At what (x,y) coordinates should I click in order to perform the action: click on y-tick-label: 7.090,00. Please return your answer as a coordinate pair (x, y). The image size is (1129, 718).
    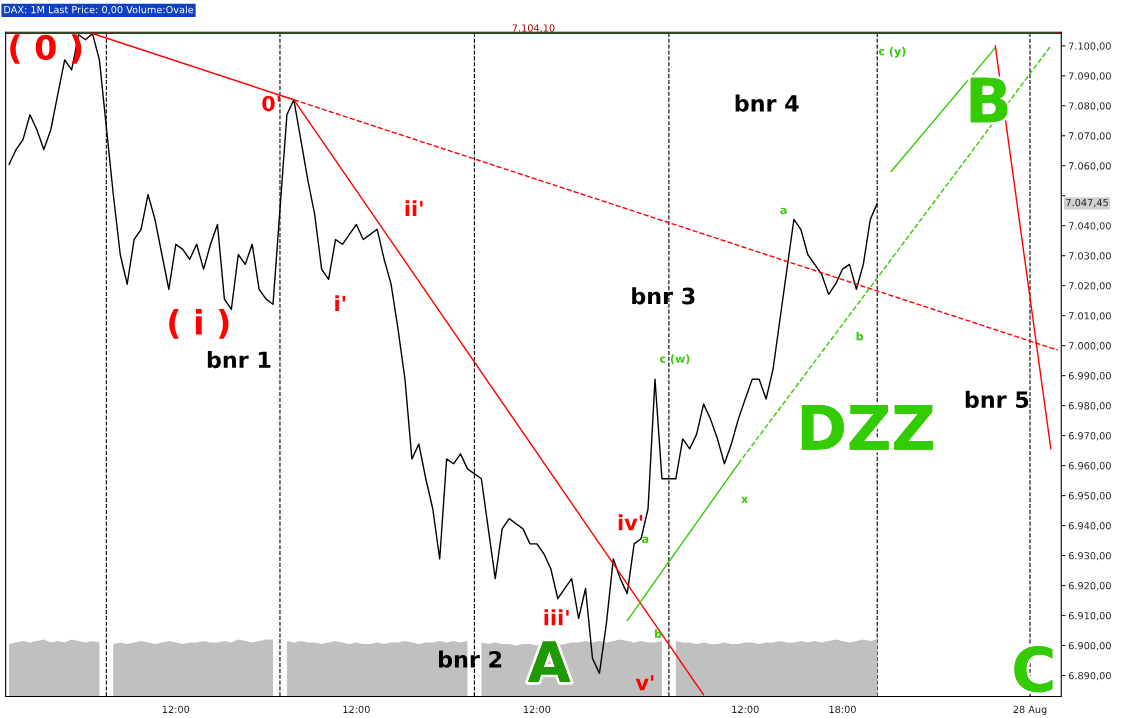
    Looking at the image, I should click on (1090, 76).